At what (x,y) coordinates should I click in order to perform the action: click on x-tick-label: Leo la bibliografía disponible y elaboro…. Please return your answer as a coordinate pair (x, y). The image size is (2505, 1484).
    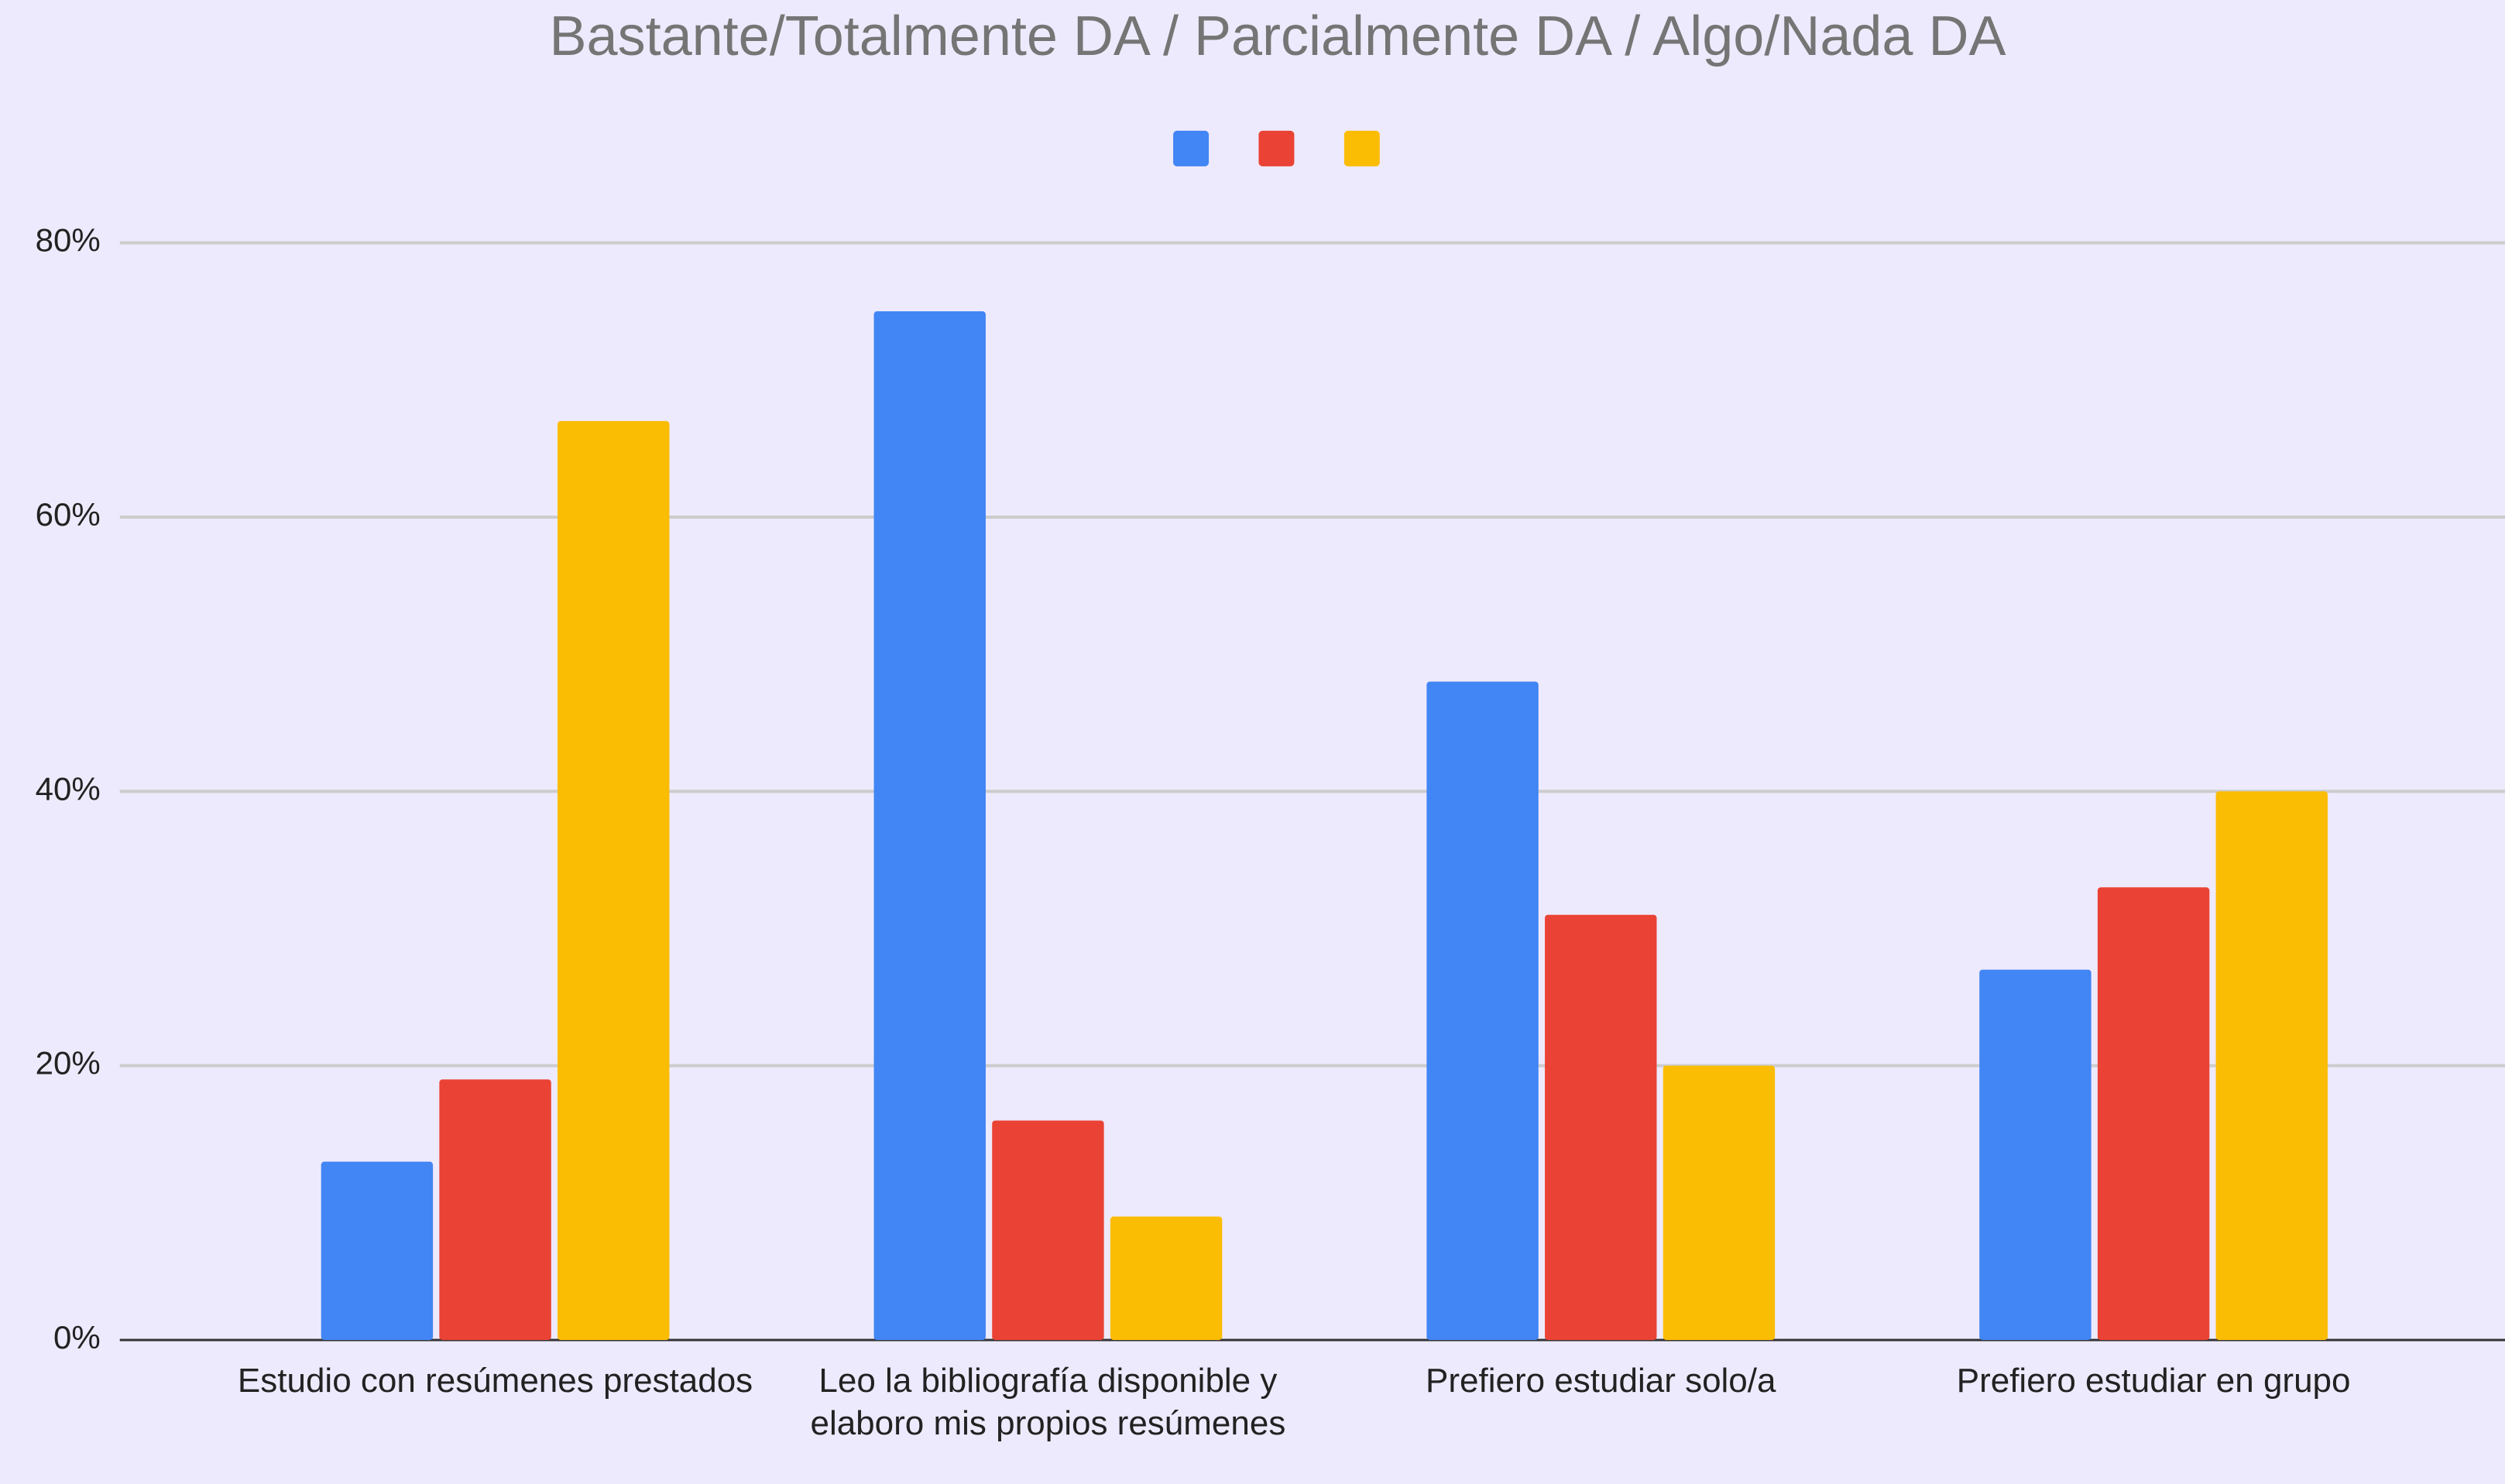
    Looking at the image, I should click on (1048, 1402).